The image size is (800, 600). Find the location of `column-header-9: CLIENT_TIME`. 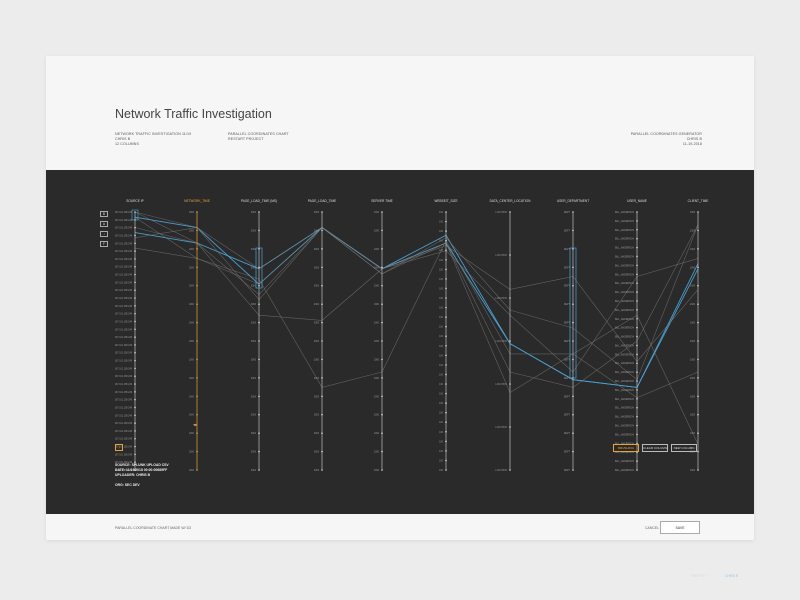

column-header-9: CLIENT_TIME is located at coordinates (698, 201).